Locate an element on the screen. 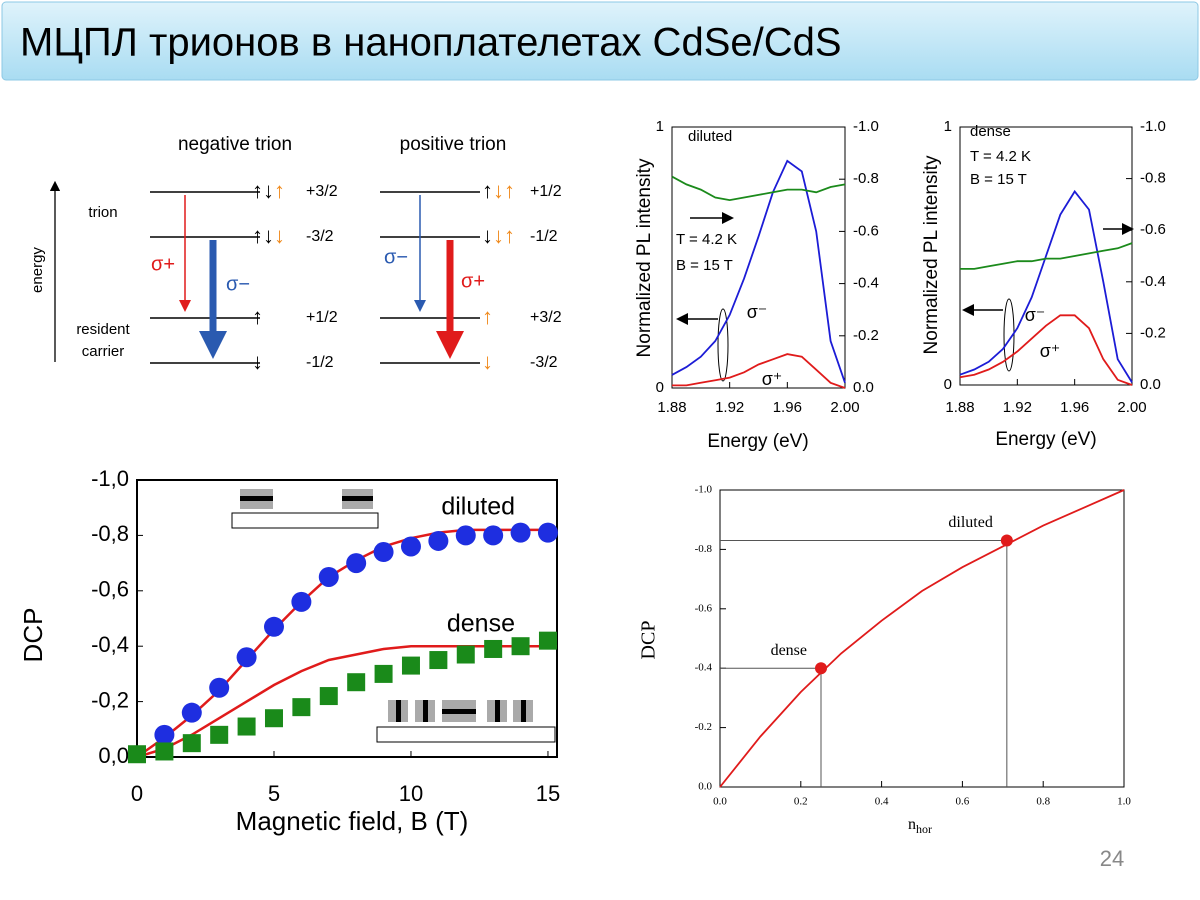 Image resolution: width=1200 pixels, height=900 pixels. hole-spin: ↑ is located at coordinates (279, 190).